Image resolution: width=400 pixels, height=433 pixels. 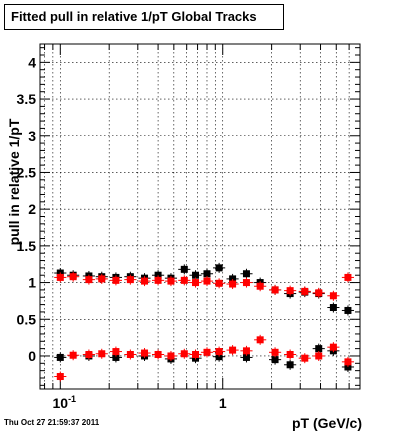 I want to click on y-tick-label: 1, so click(x=32, y=283).